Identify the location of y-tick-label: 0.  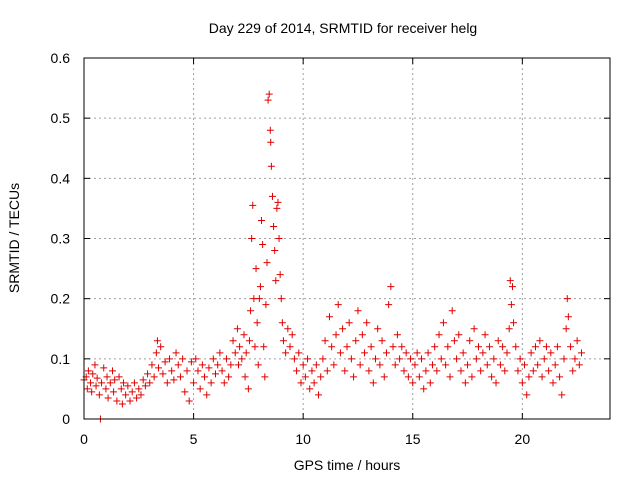
(66, 419).